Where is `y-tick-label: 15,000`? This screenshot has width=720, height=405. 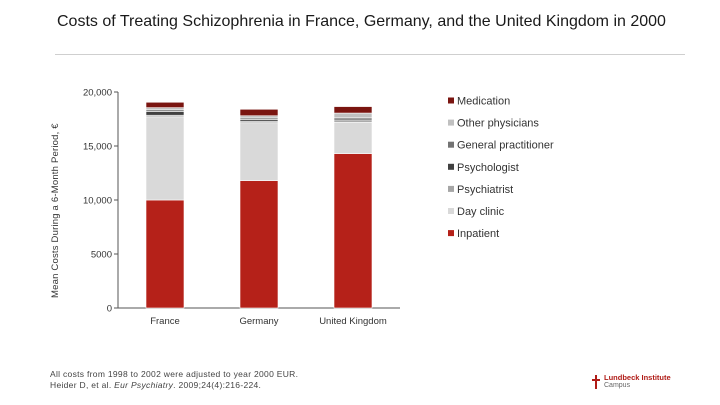
y-tick-label: 15,000 is located at coordinates (97, 147).